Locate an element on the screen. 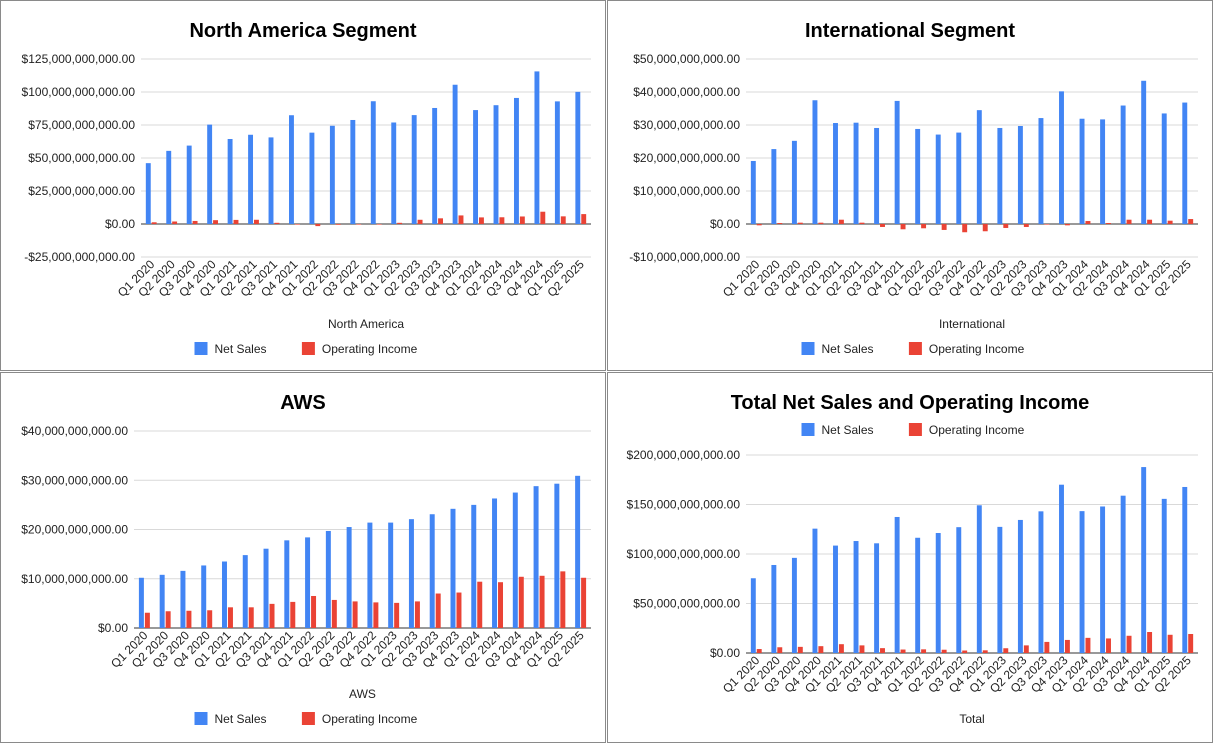 The width and height of the screenshot is (1216, 744). x-axis-label: AWS is located at coordinates (362, 694).